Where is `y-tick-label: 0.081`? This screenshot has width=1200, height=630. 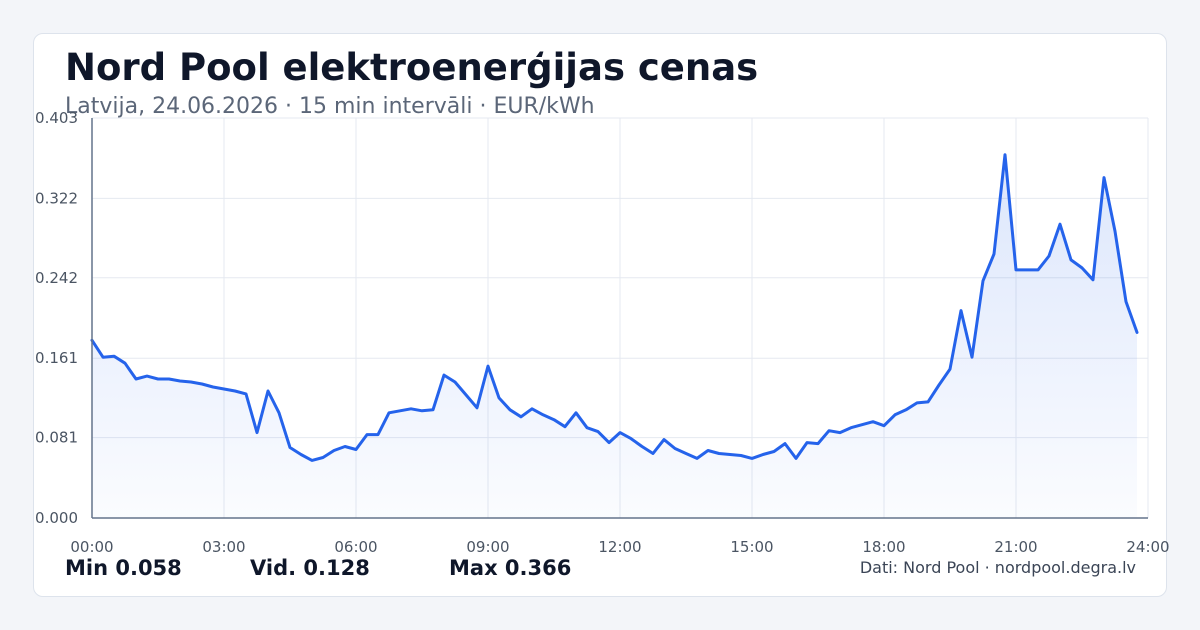
y-tick-label: 0.081 is located at coordinates (56, 438).